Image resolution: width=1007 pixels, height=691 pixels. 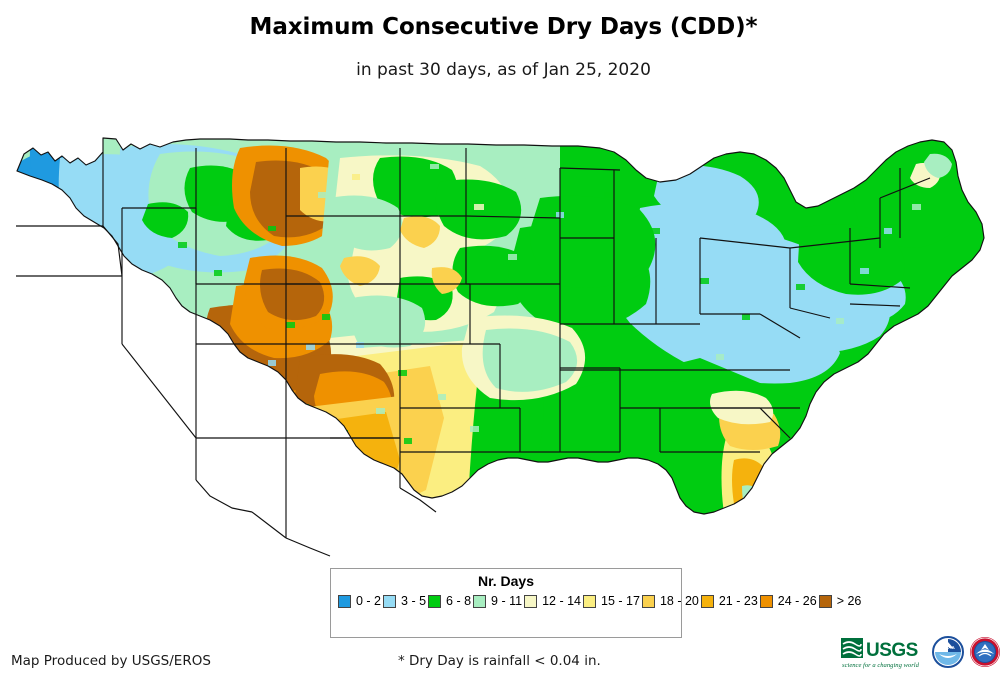 I want to click on legend-item-24-26: 24 - 26, so click(x=788, y=601).